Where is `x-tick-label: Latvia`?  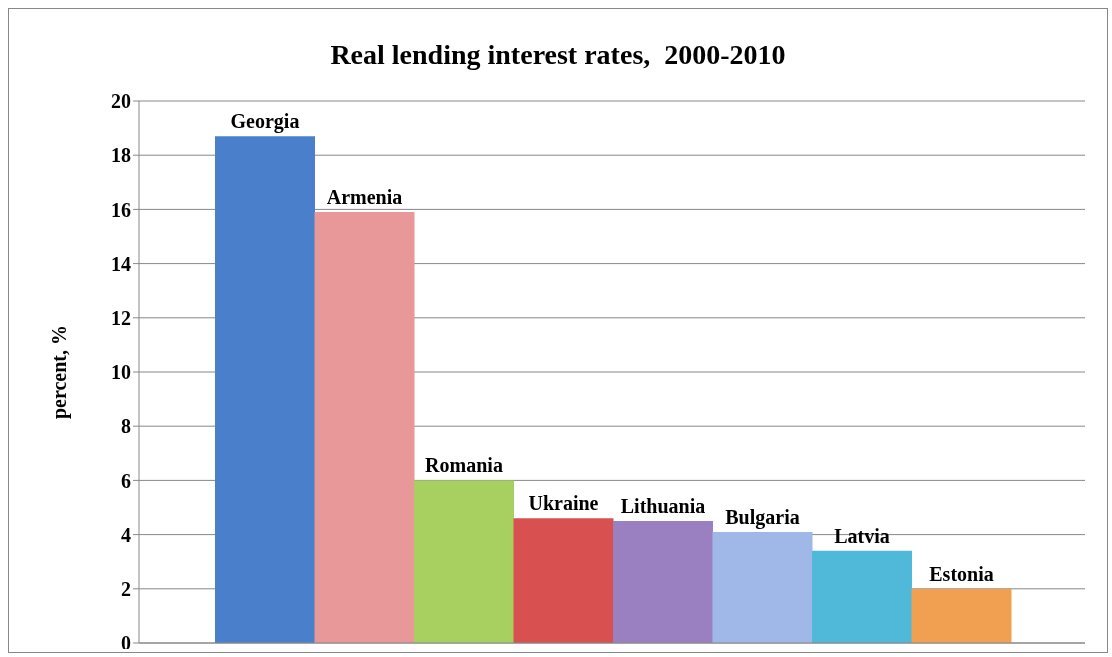 x-tick-label: Latvia is located at coordinates (862, 535).